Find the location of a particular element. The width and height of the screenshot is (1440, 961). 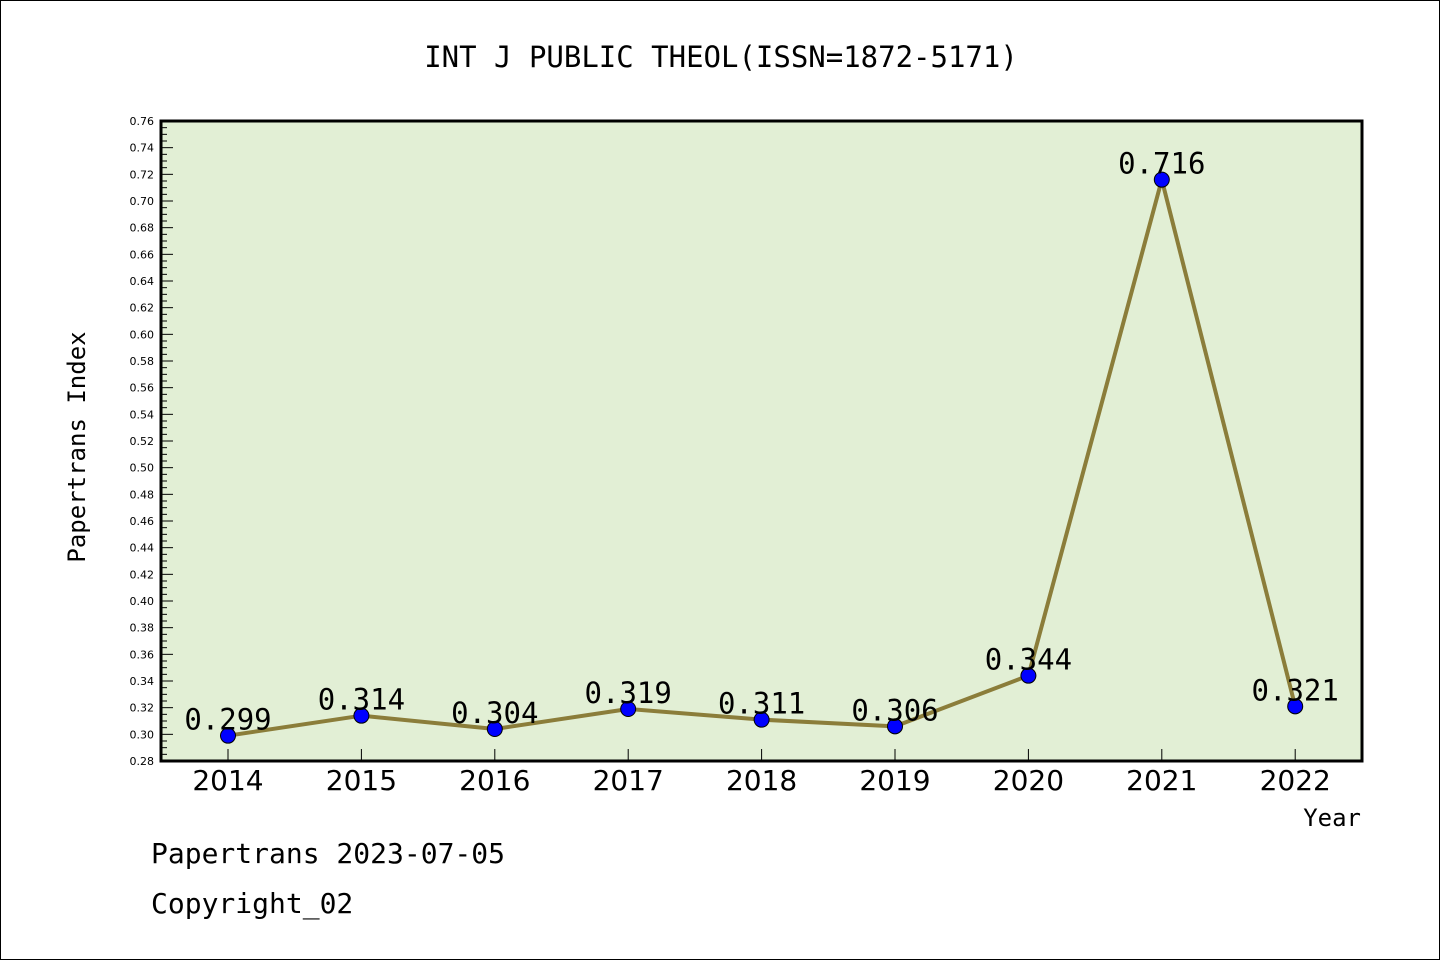

x-axis-ticks: 2014 2015 2016 2017 2018 2019 2020 2021 2022 is located at coordinates (761, 773).